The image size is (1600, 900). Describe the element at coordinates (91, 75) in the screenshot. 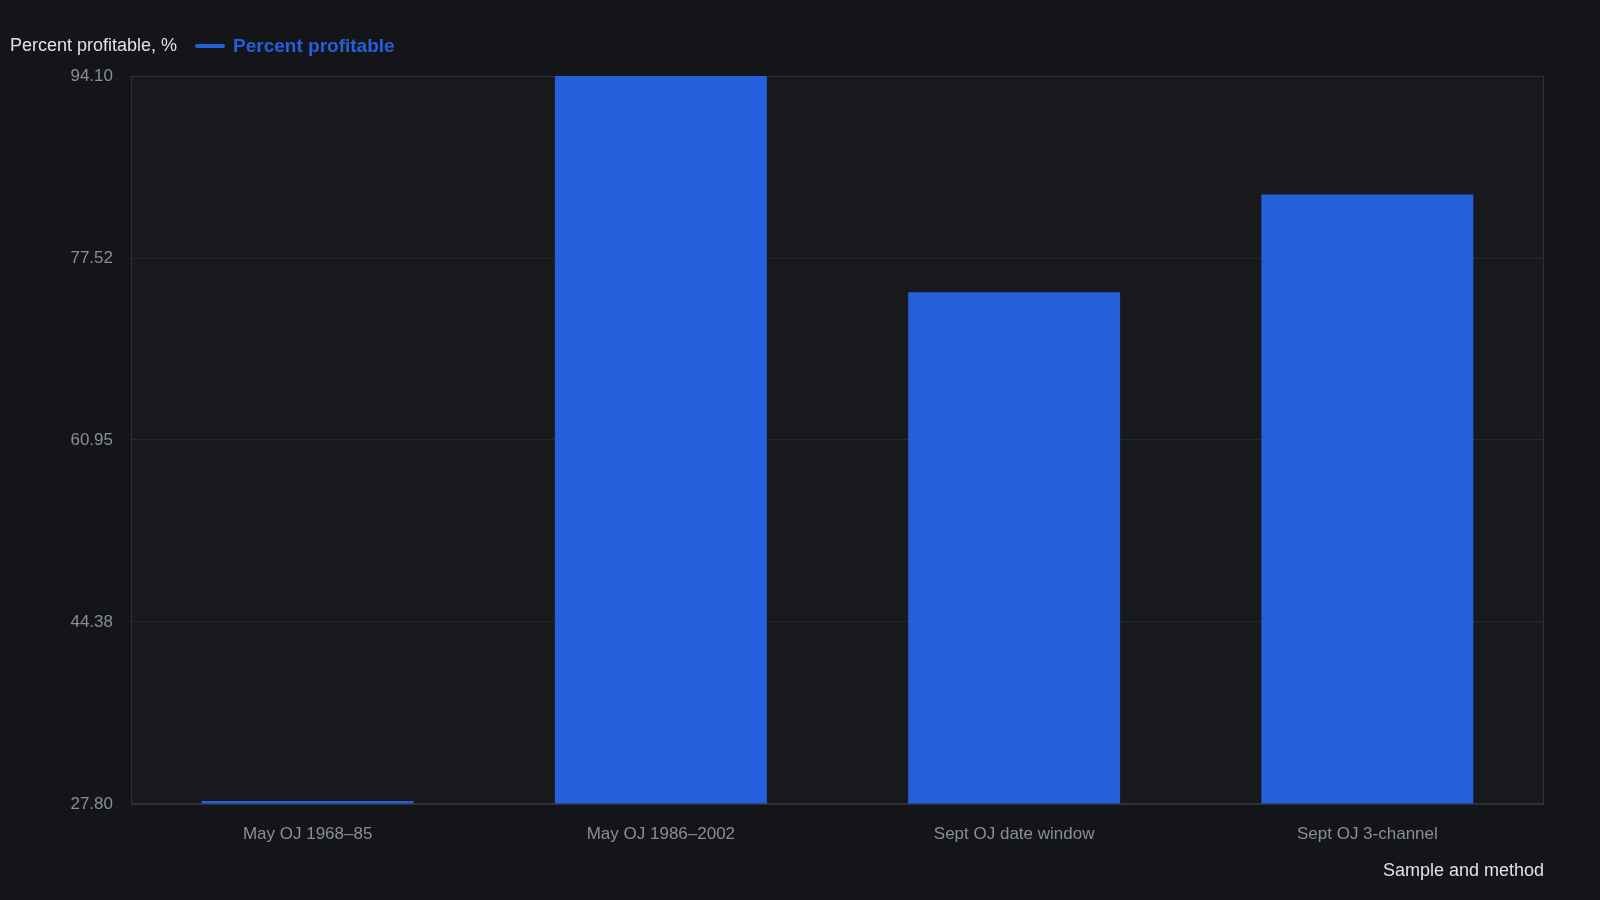

I see `y-tick-label: 94.10` at that location.